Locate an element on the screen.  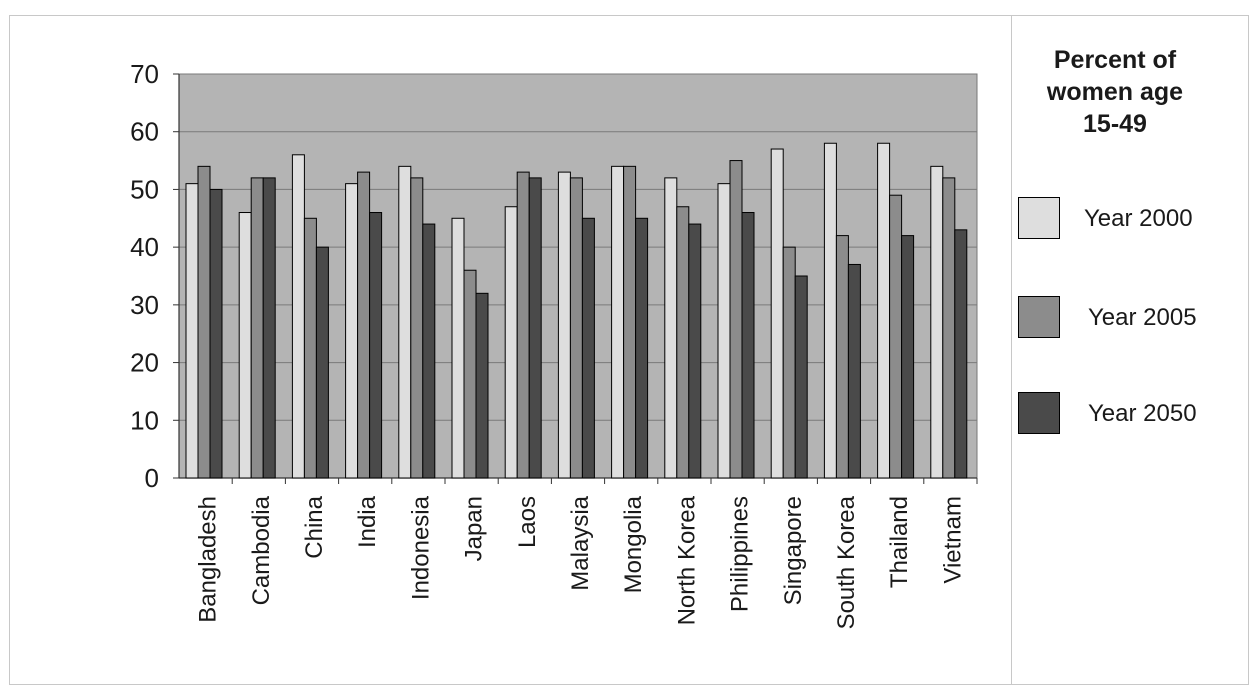
x-category-label: Philippines is located at coordinates (740, 554).